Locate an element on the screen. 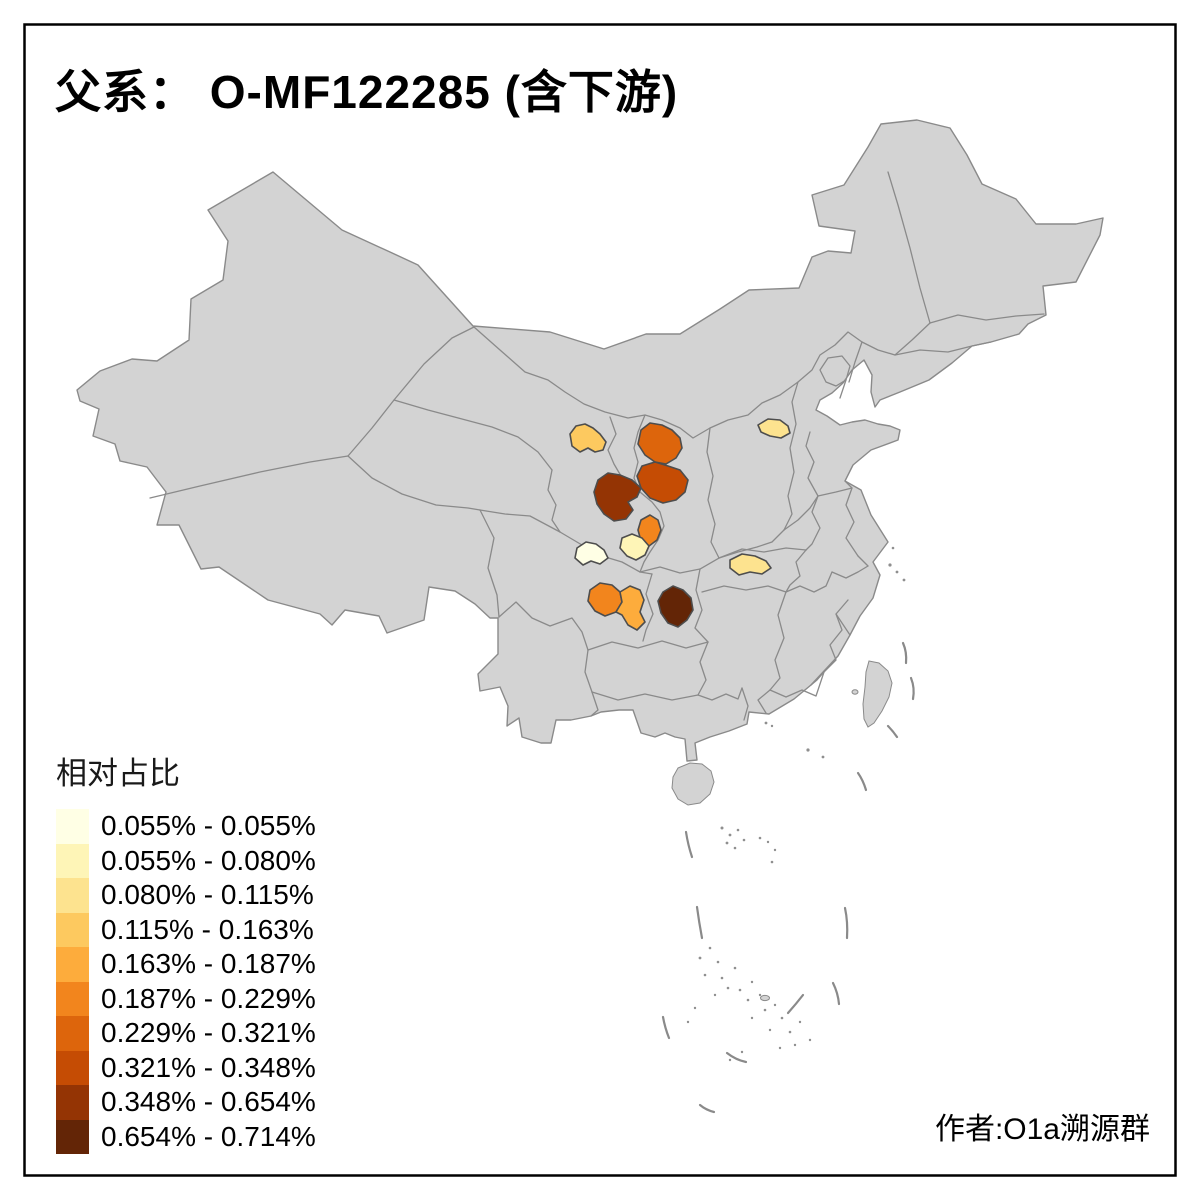  legend-row-1: 0.055% - 0.055% is located at coordinates (186, 826).